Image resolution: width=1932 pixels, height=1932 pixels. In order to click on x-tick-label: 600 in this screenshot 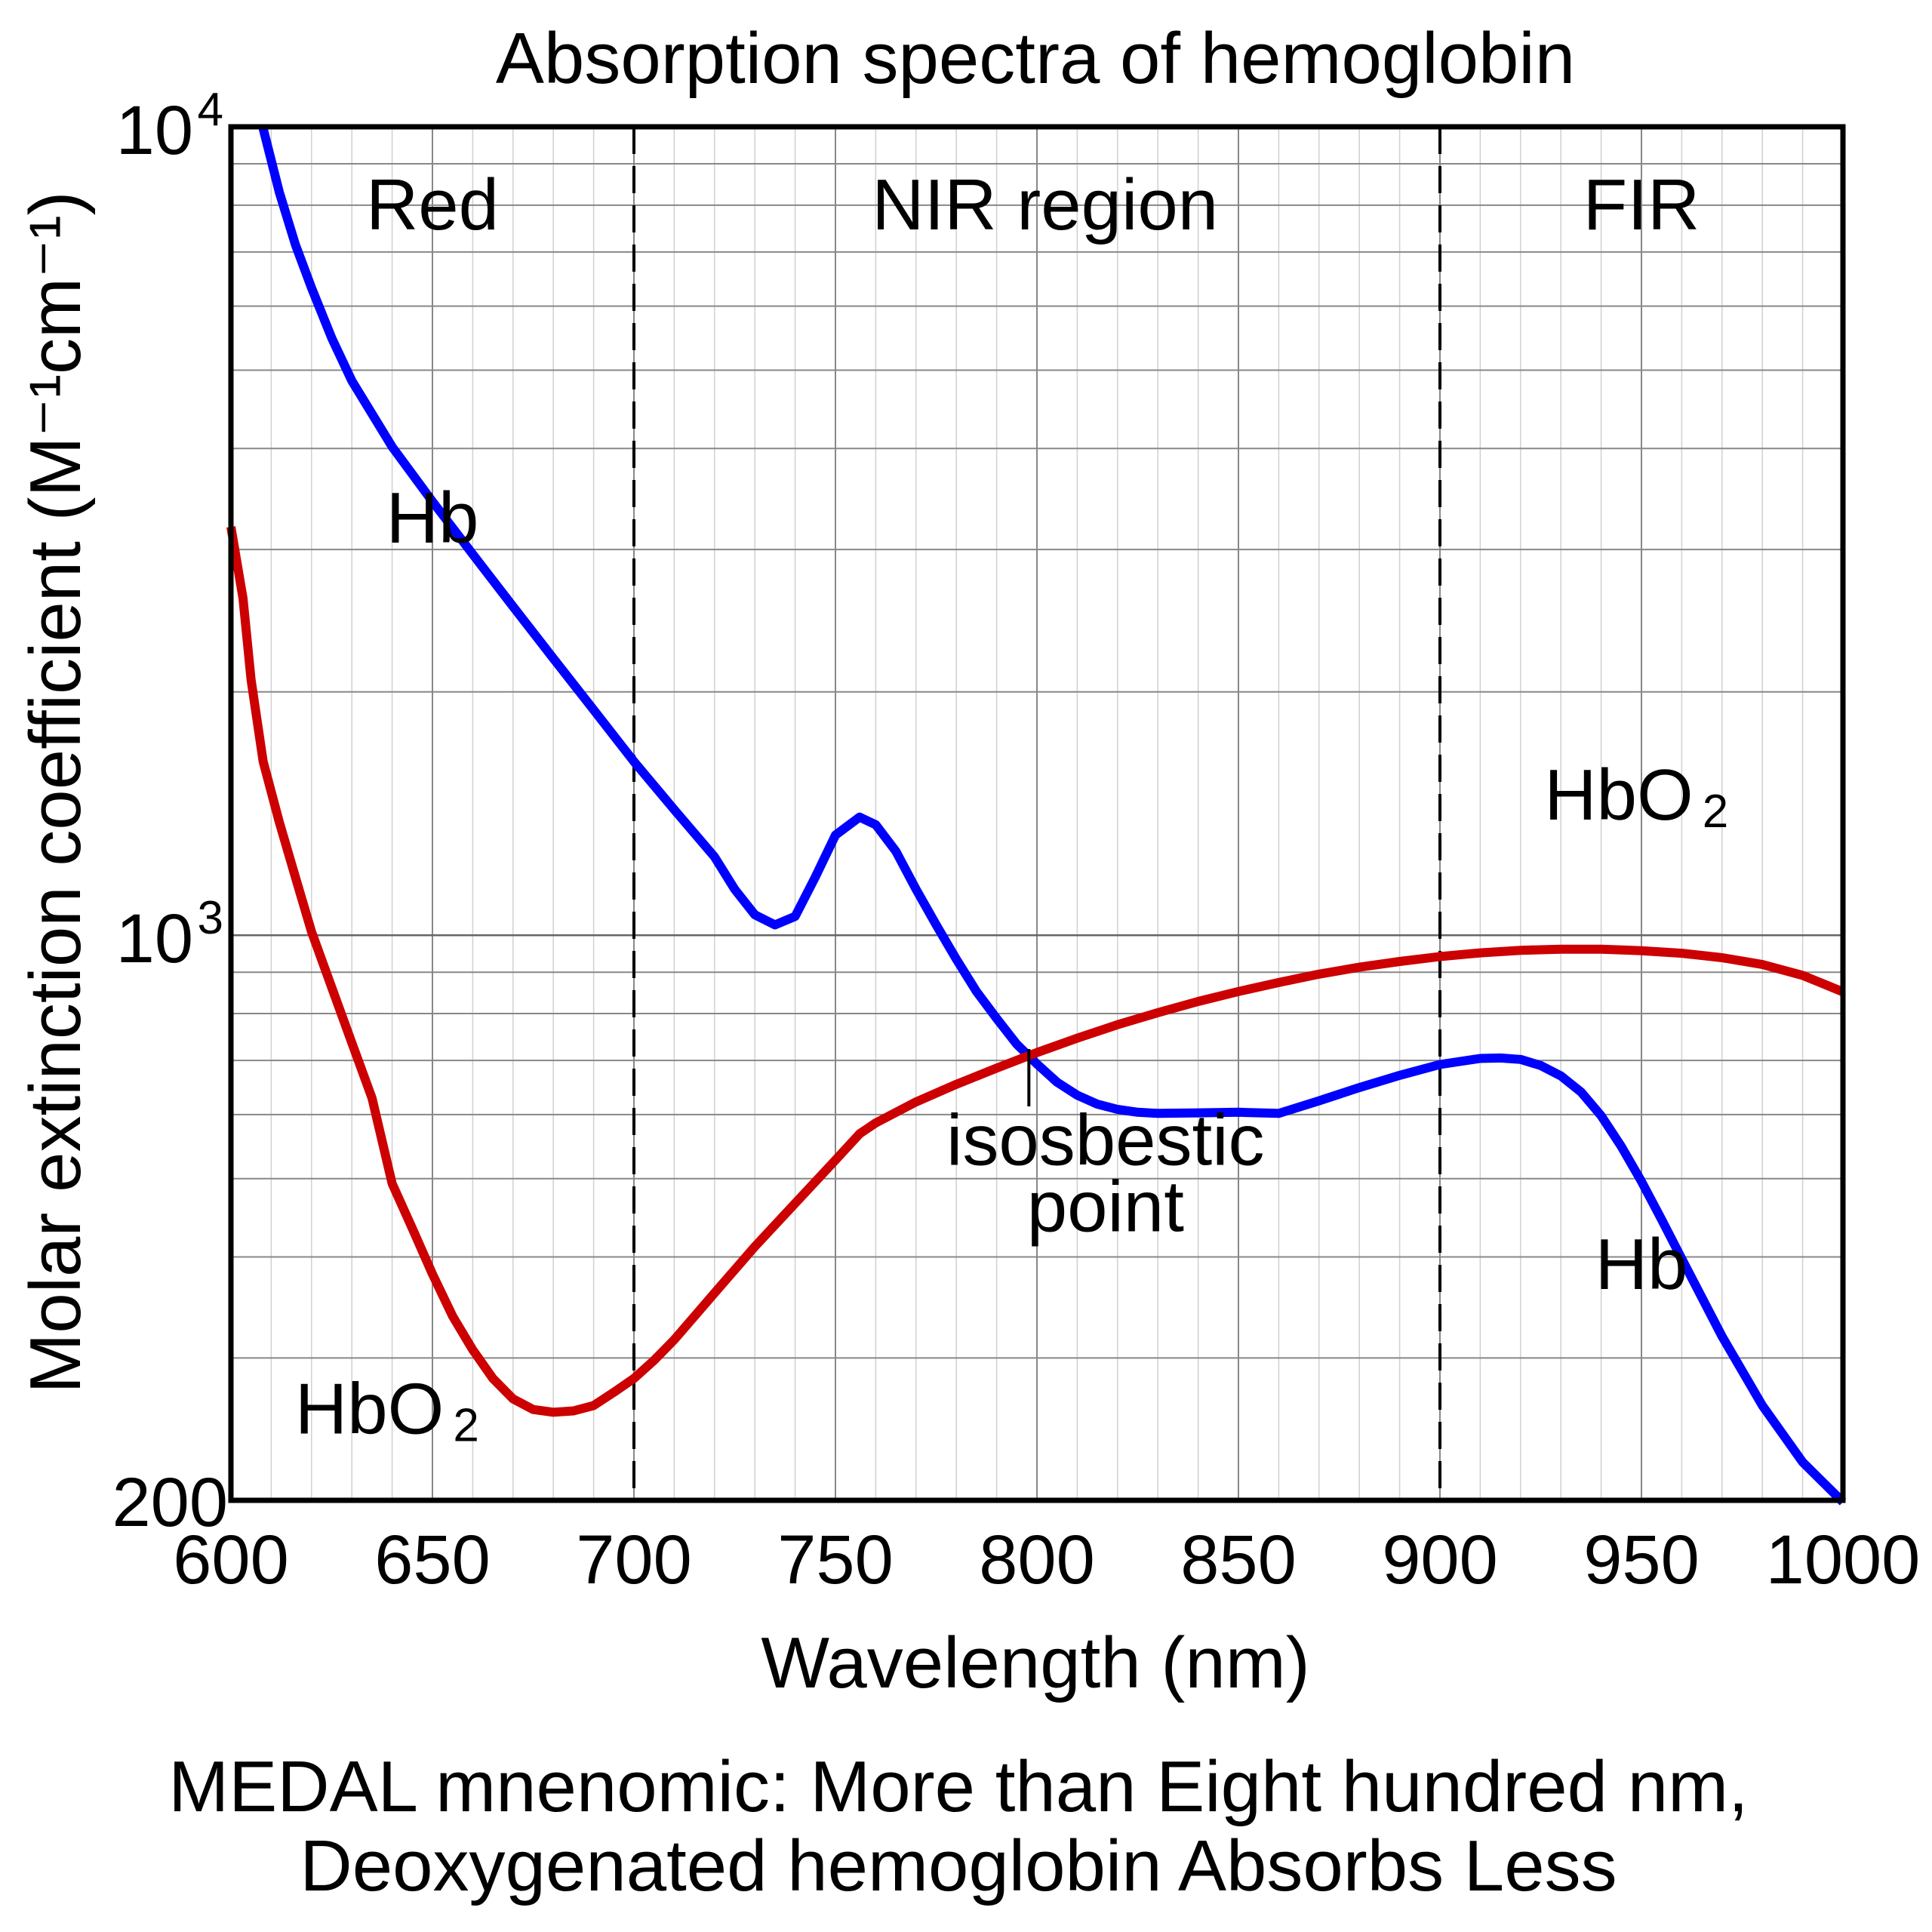, I will do `click(231, 1559)`.